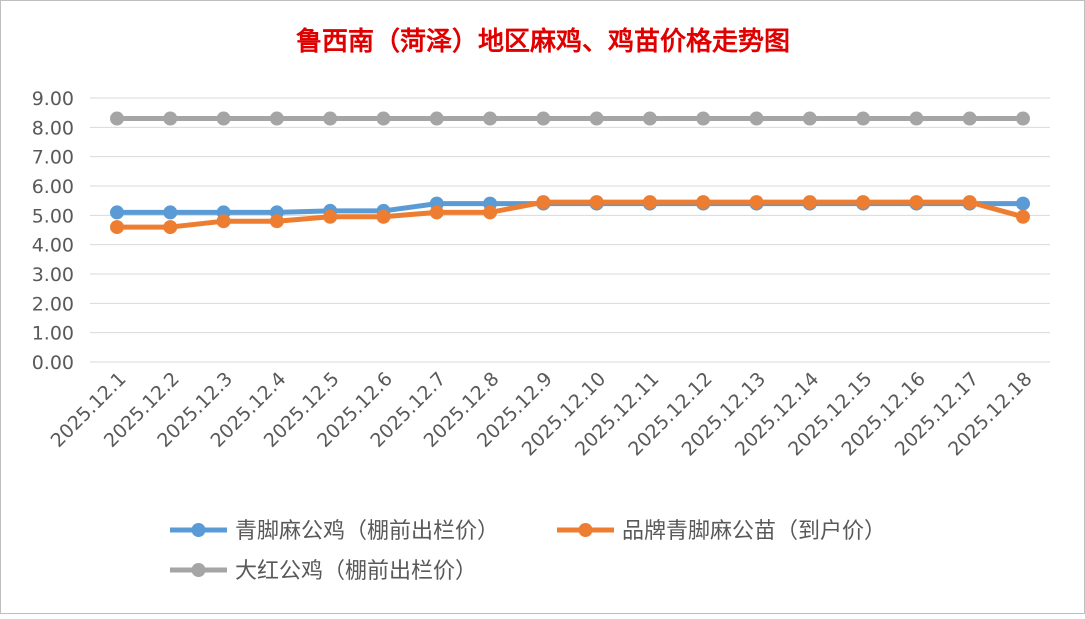 The image size is (1085, 619). What do you see at coordinates (53, 99) in the screenshot?
I see `y-tick-label: 9.00` at bounding box center [53, 99].